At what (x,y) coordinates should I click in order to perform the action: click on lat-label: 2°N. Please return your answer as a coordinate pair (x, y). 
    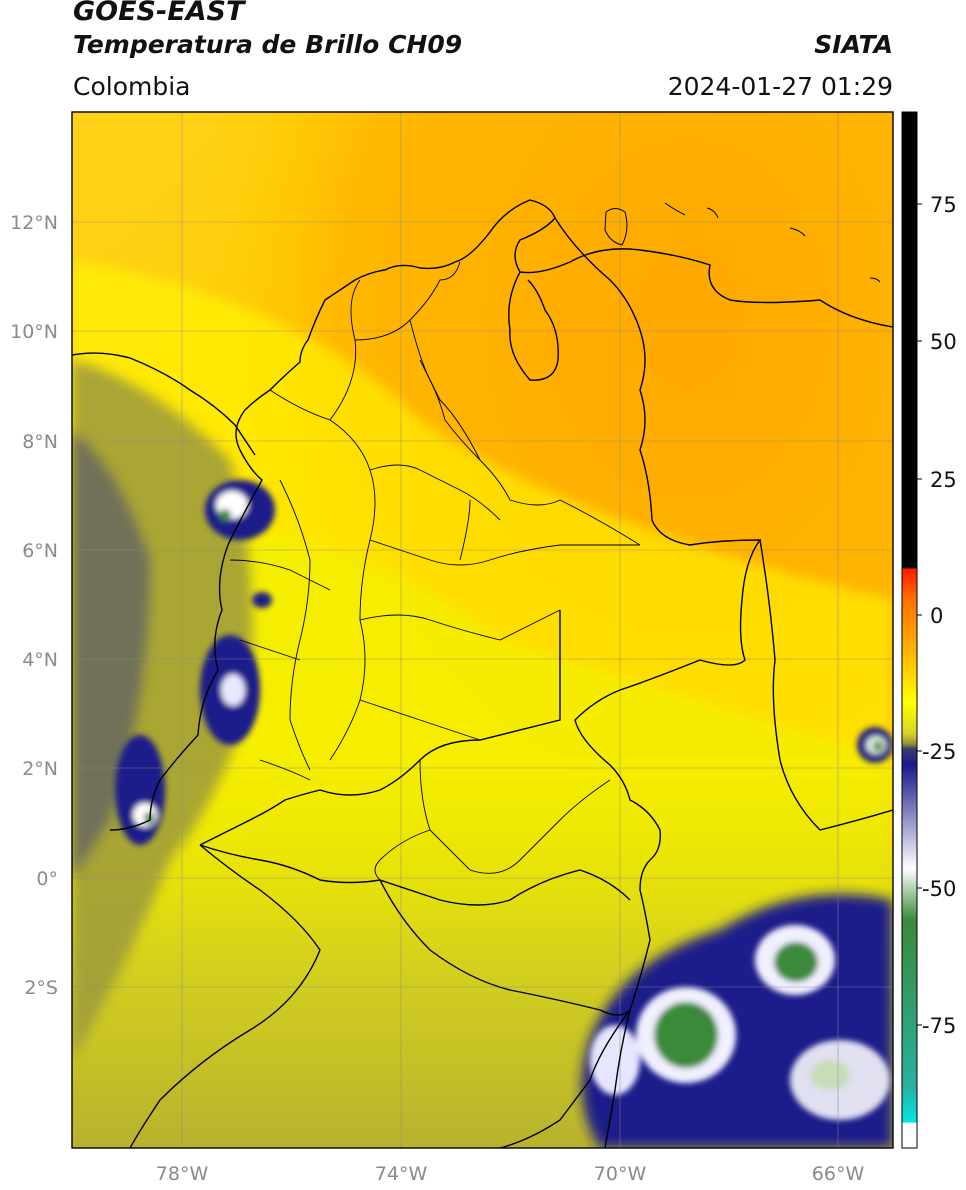
    Looking at the image, I should click on (40, 769).